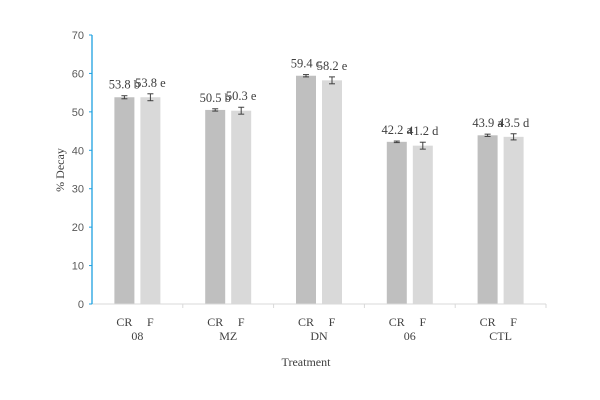 This screenshot has height=400, width=600. What do you see at coordinates (78, 36) in the screenshot?
I see `y-tick-label: 70` at bounding box center [78, 36].